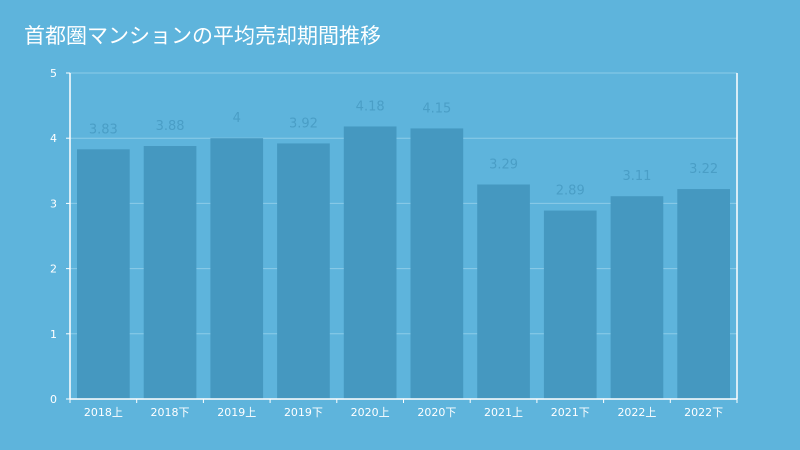 This screenshot has height=450, width=800. What do you see at coordinates (53, 334) in the screenshot?
I see `y-tick-label: 1` at bounding box center [53, 334].